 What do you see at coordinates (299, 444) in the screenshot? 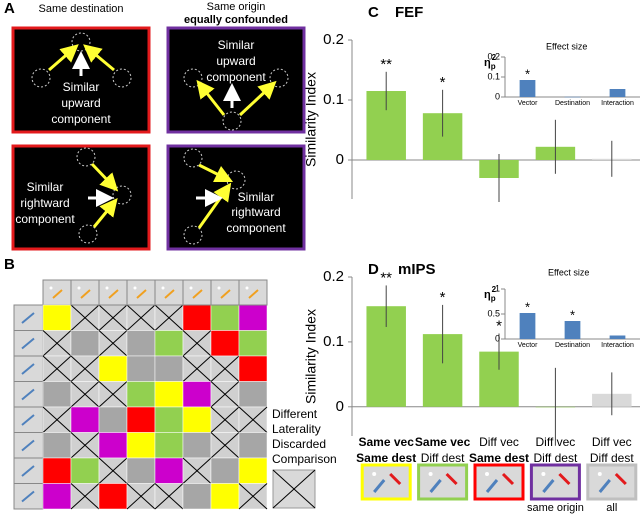
I see `legend-text: Discarded` at bounding box center [299, 444].